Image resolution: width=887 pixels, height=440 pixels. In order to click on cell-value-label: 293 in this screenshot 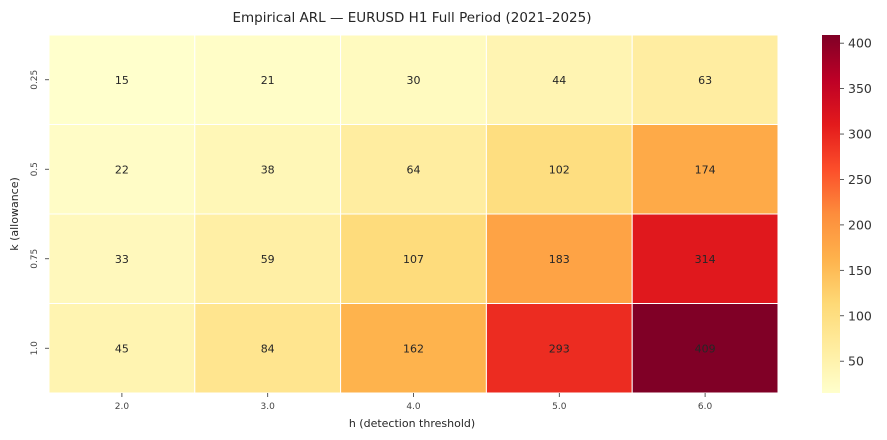, I will do `click(559, 348)`.